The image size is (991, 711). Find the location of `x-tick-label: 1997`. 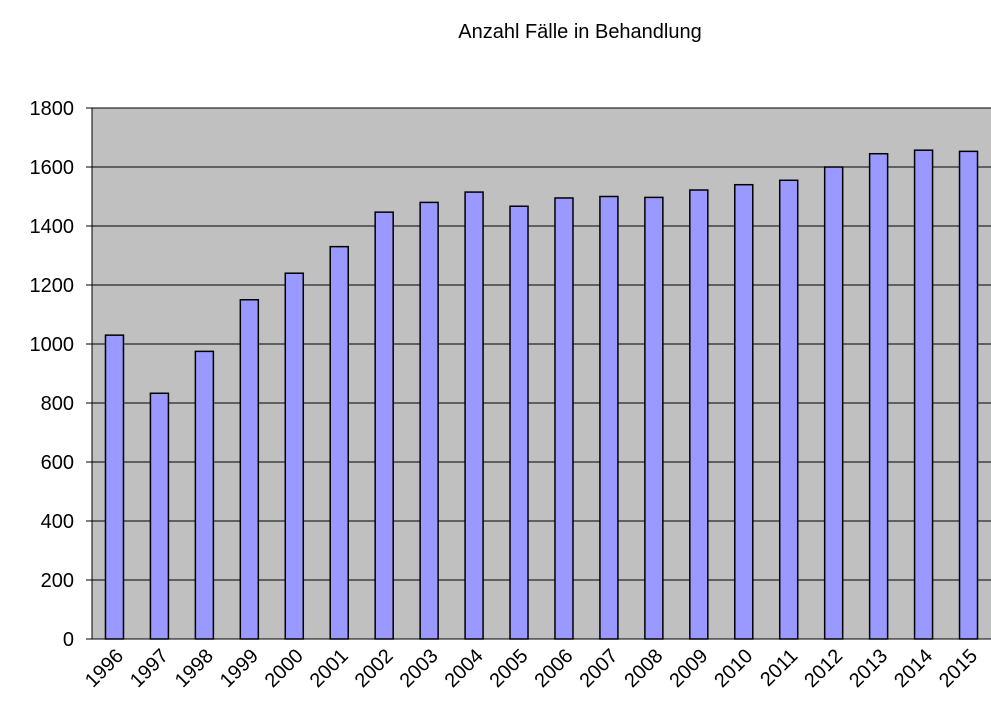

x-tick-label: 1997 is located at coordinates (149, 668).